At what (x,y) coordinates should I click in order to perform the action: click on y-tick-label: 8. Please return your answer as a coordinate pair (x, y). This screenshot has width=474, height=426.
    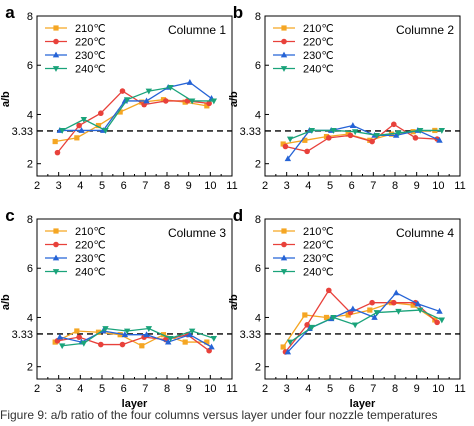
    Looking at the image, I should click on (30, 220).